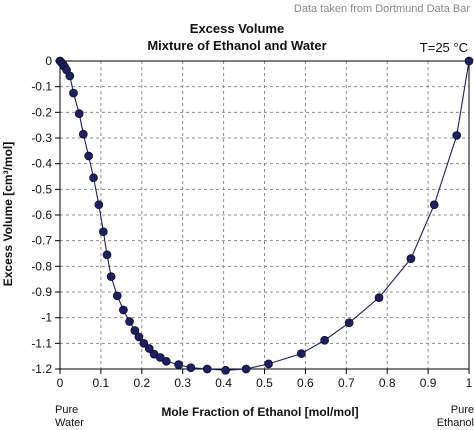  Describe the element at coordinates (182, 383) in the screenshot. I see `x-tick-label: 0.3` at that location.